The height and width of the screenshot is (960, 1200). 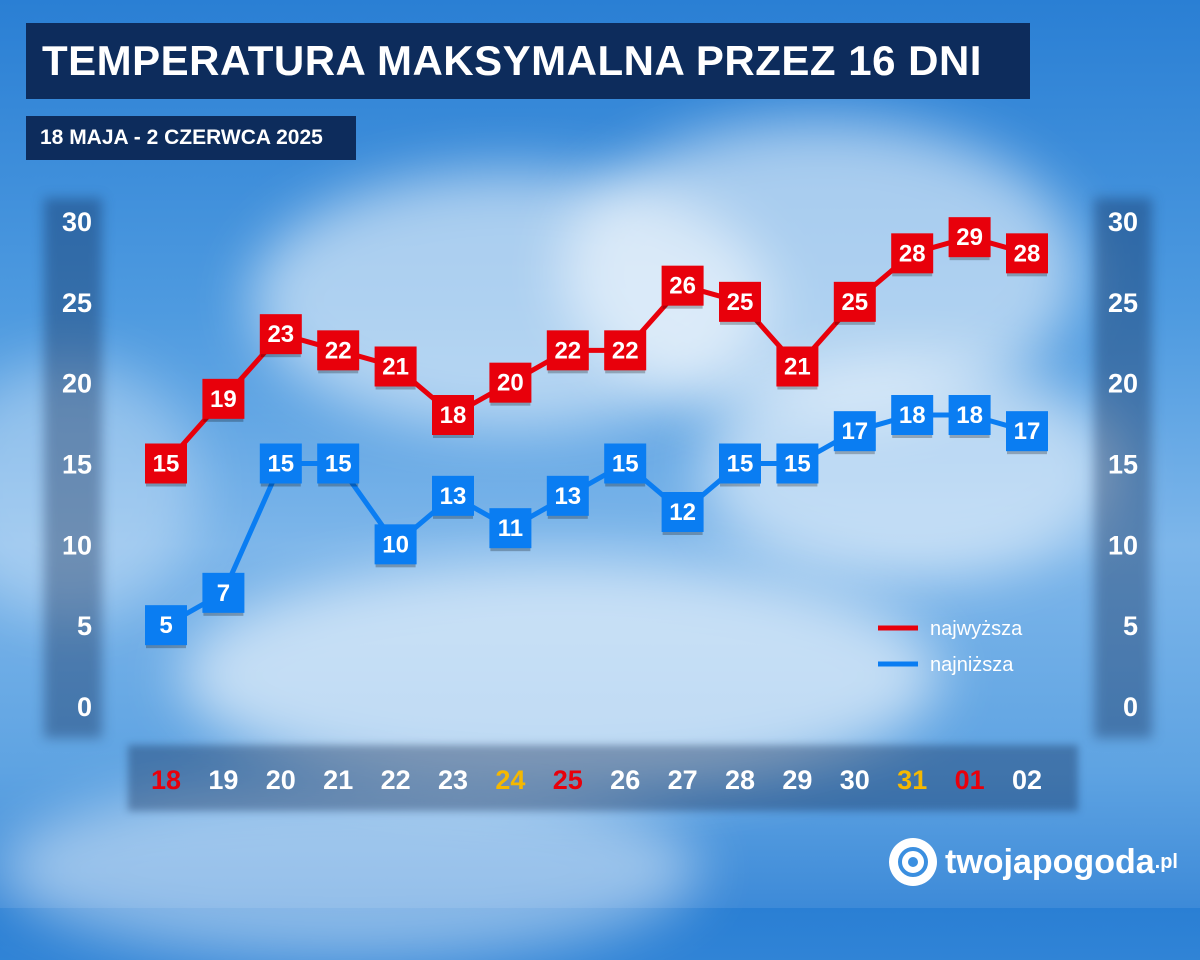 What do you see at coordinates (223, 593) in the screenshot?
I see `data-label: 7` at bounding box center [223, 593].